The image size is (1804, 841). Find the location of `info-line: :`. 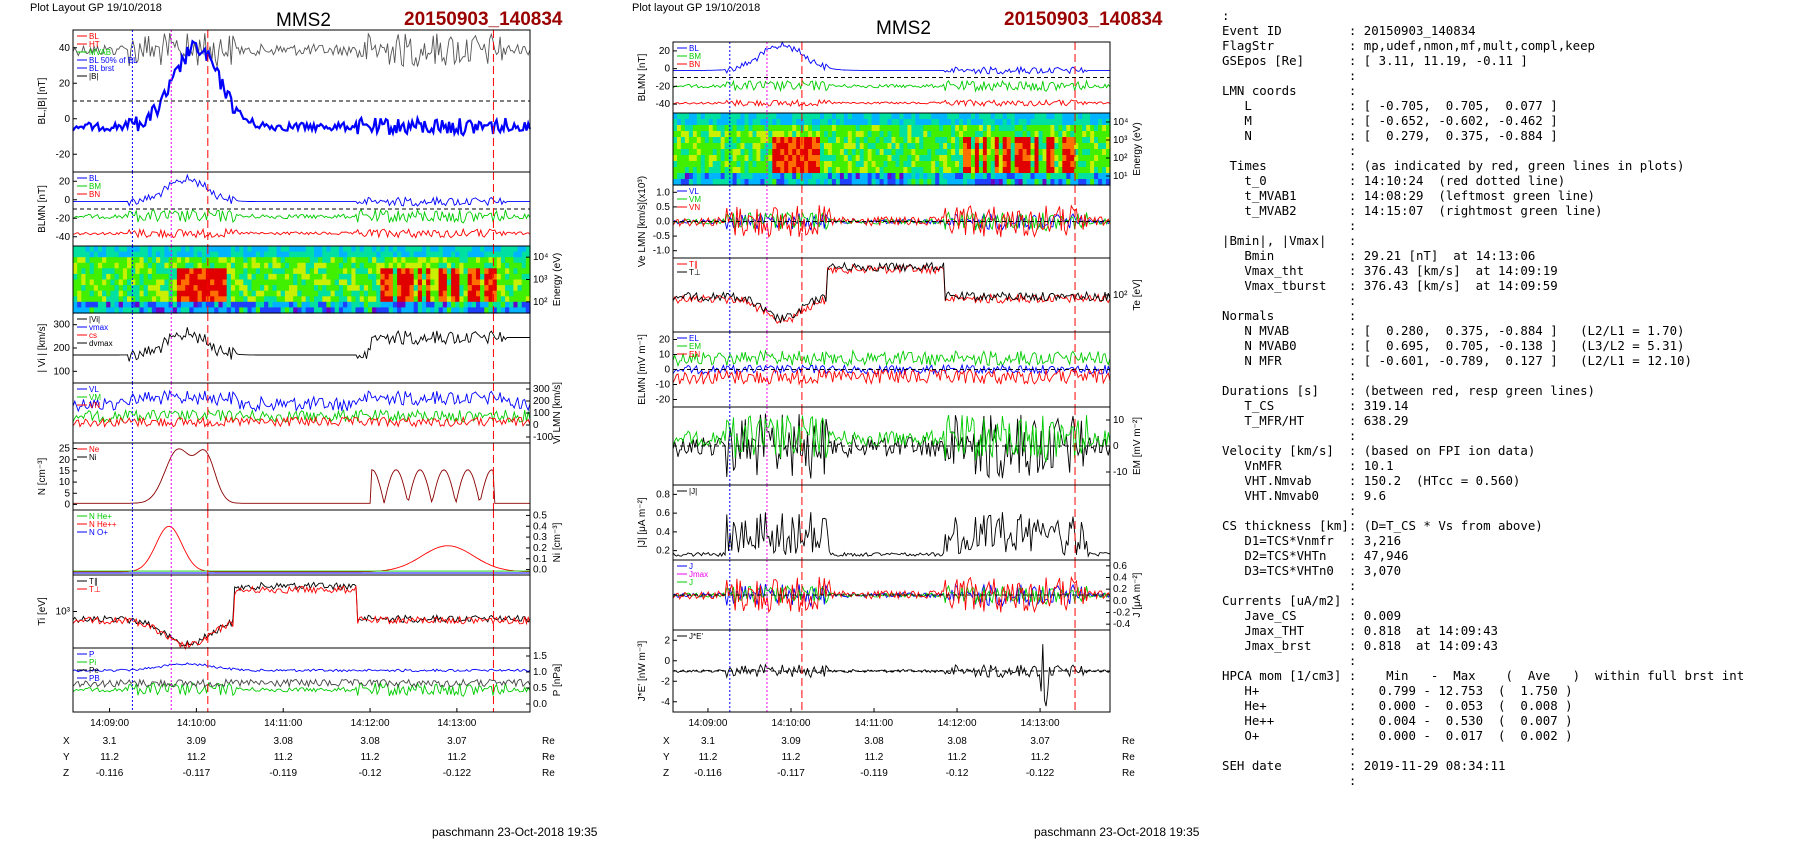

info-line: : is located at coordinates (1226, 15).